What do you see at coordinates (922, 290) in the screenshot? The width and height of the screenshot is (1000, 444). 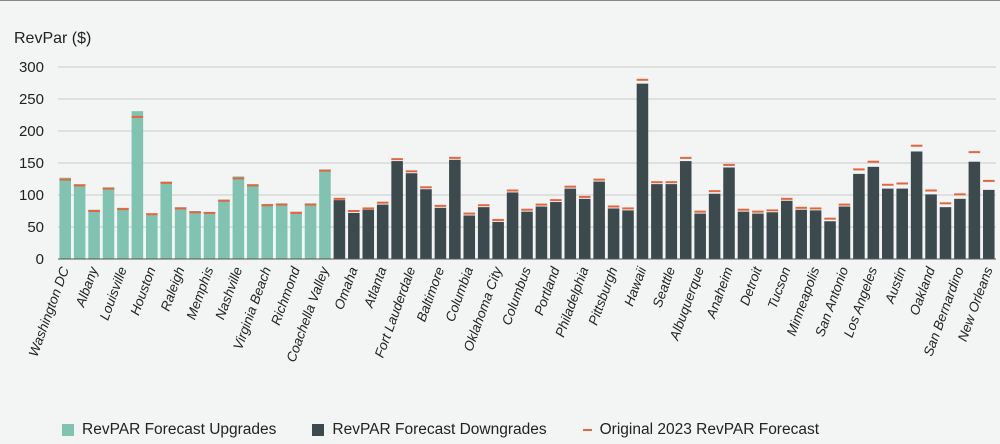 I see `x-category-label: Oakland` at bounding box center [922, 290].